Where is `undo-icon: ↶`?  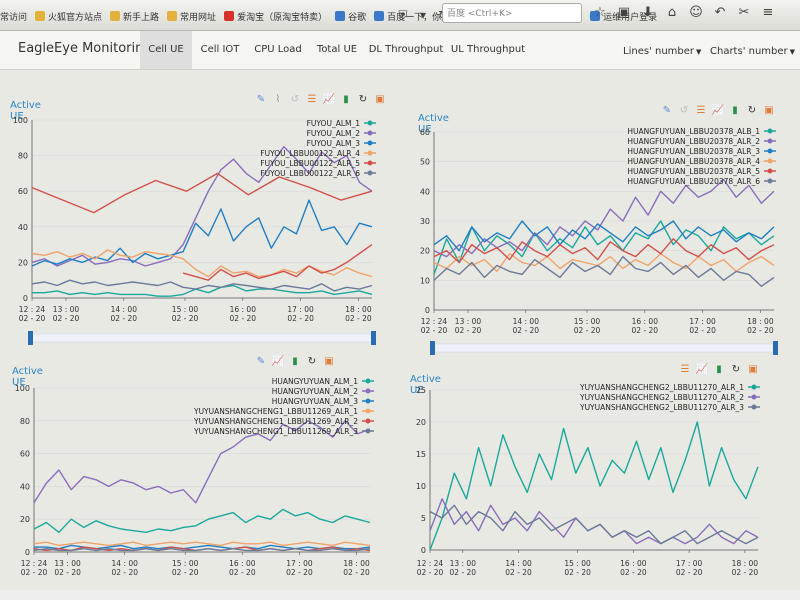 undo-icon: ↶ is located at coordinates (720, 12).